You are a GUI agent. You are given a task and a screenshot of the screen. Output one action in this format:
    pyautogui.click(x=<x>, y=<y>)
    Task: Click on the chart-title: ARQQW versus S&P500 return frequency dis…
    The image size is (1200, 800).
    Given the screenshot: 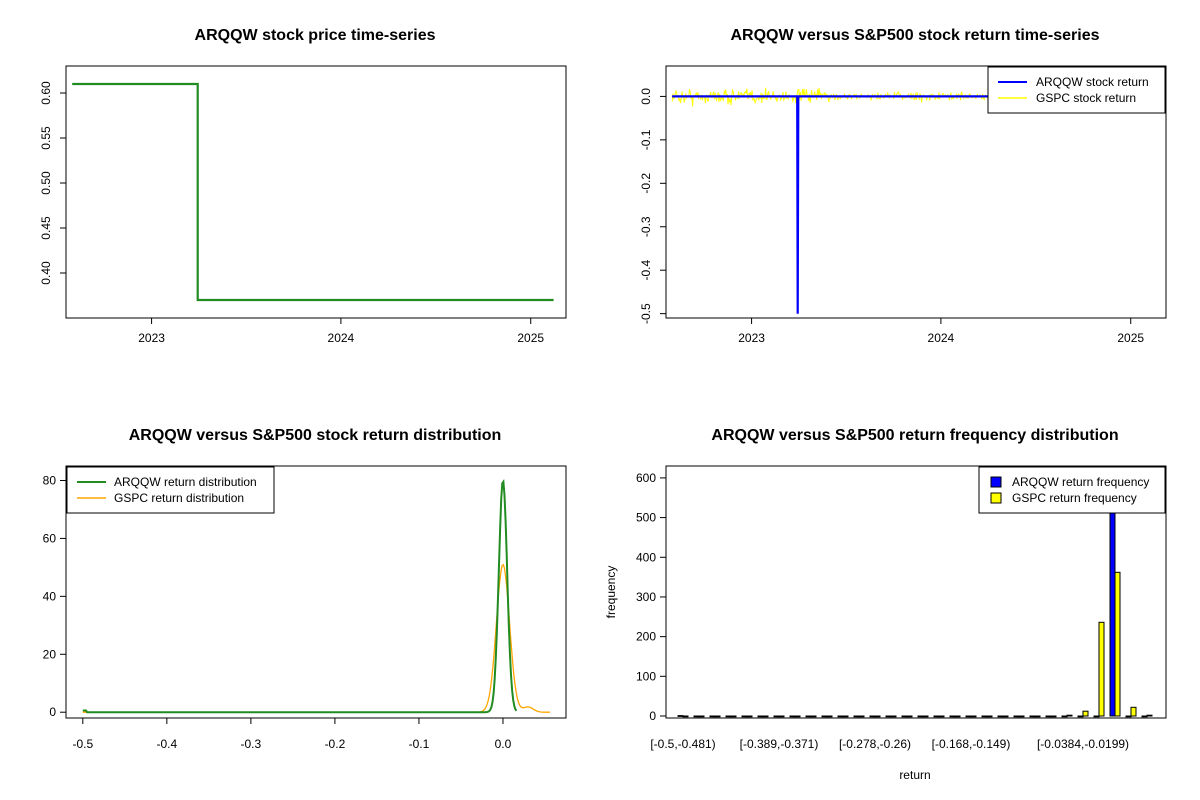 What is the action you would take?
    pyautogui.click(x=914, y=435)
    